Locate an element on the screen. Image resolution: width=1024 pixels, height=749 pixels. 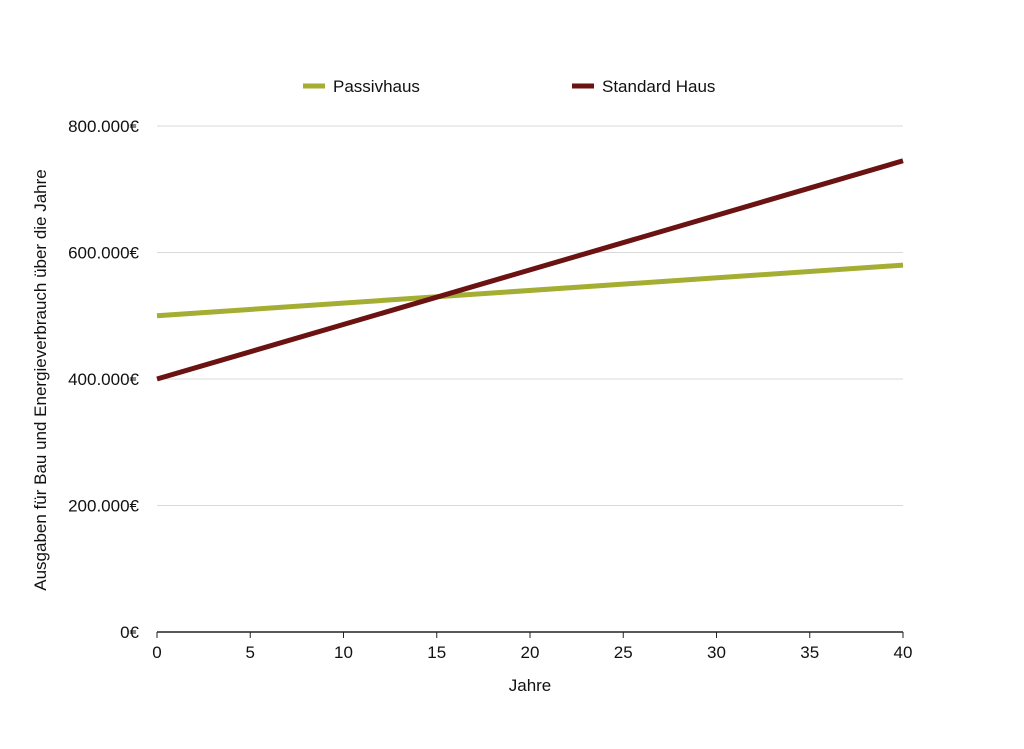
y-tick-label: 400.000€ is located at coordinates (103, 379).